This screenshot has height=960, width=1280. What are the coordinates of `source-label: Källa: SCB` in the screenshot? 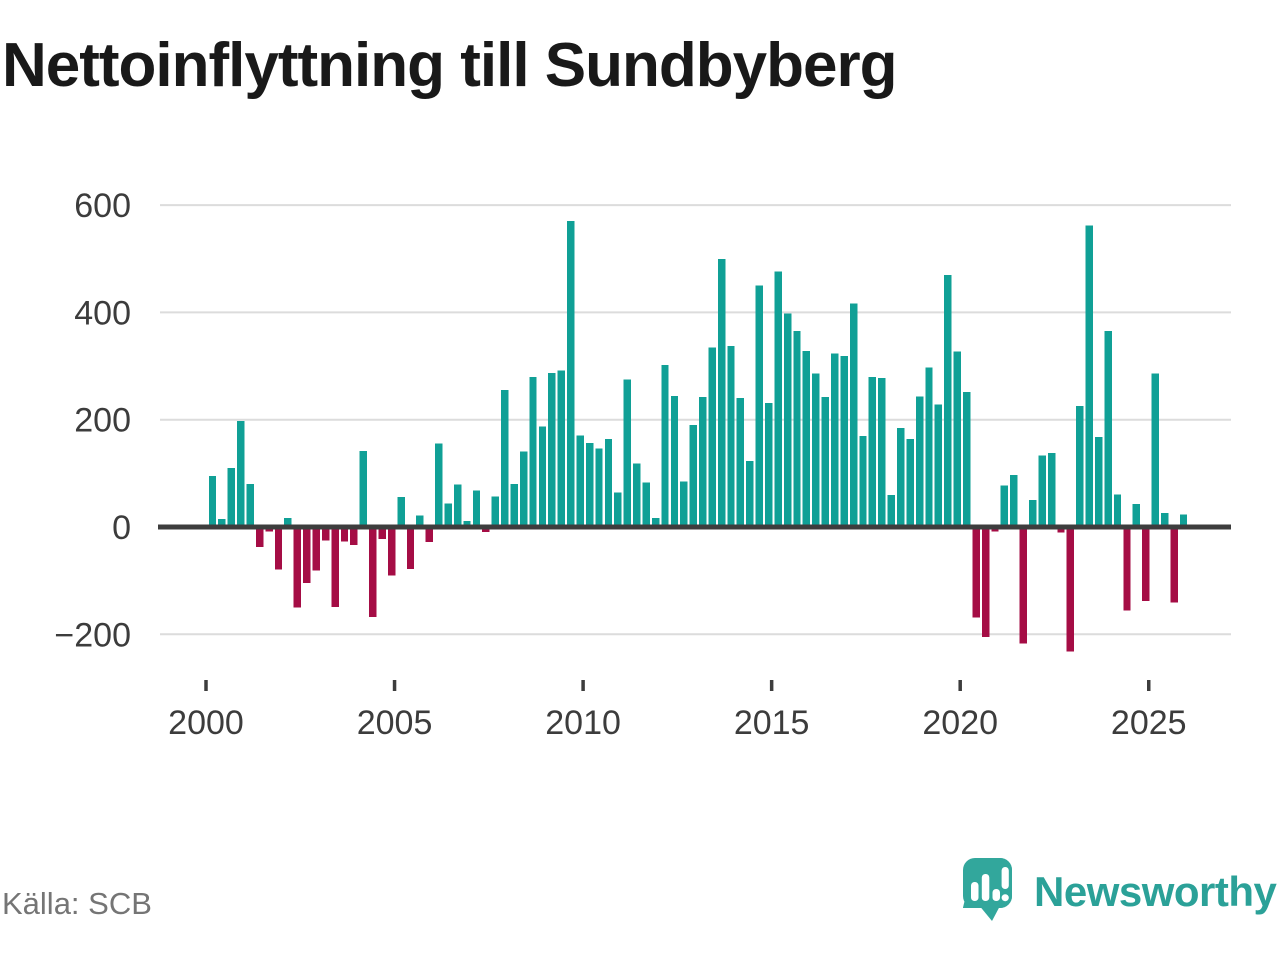 It's located at (77, 903).